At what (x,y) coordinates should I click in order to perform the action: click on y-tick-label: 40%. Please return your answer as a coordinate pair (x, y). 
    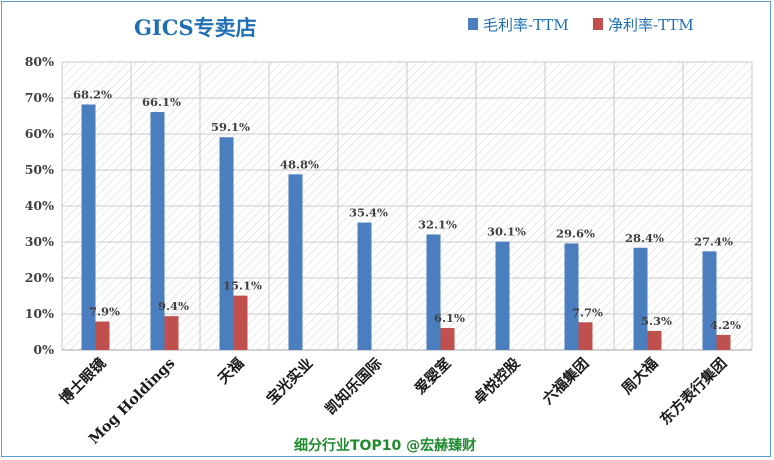
    Looking at the image, I should click on (39, 205).